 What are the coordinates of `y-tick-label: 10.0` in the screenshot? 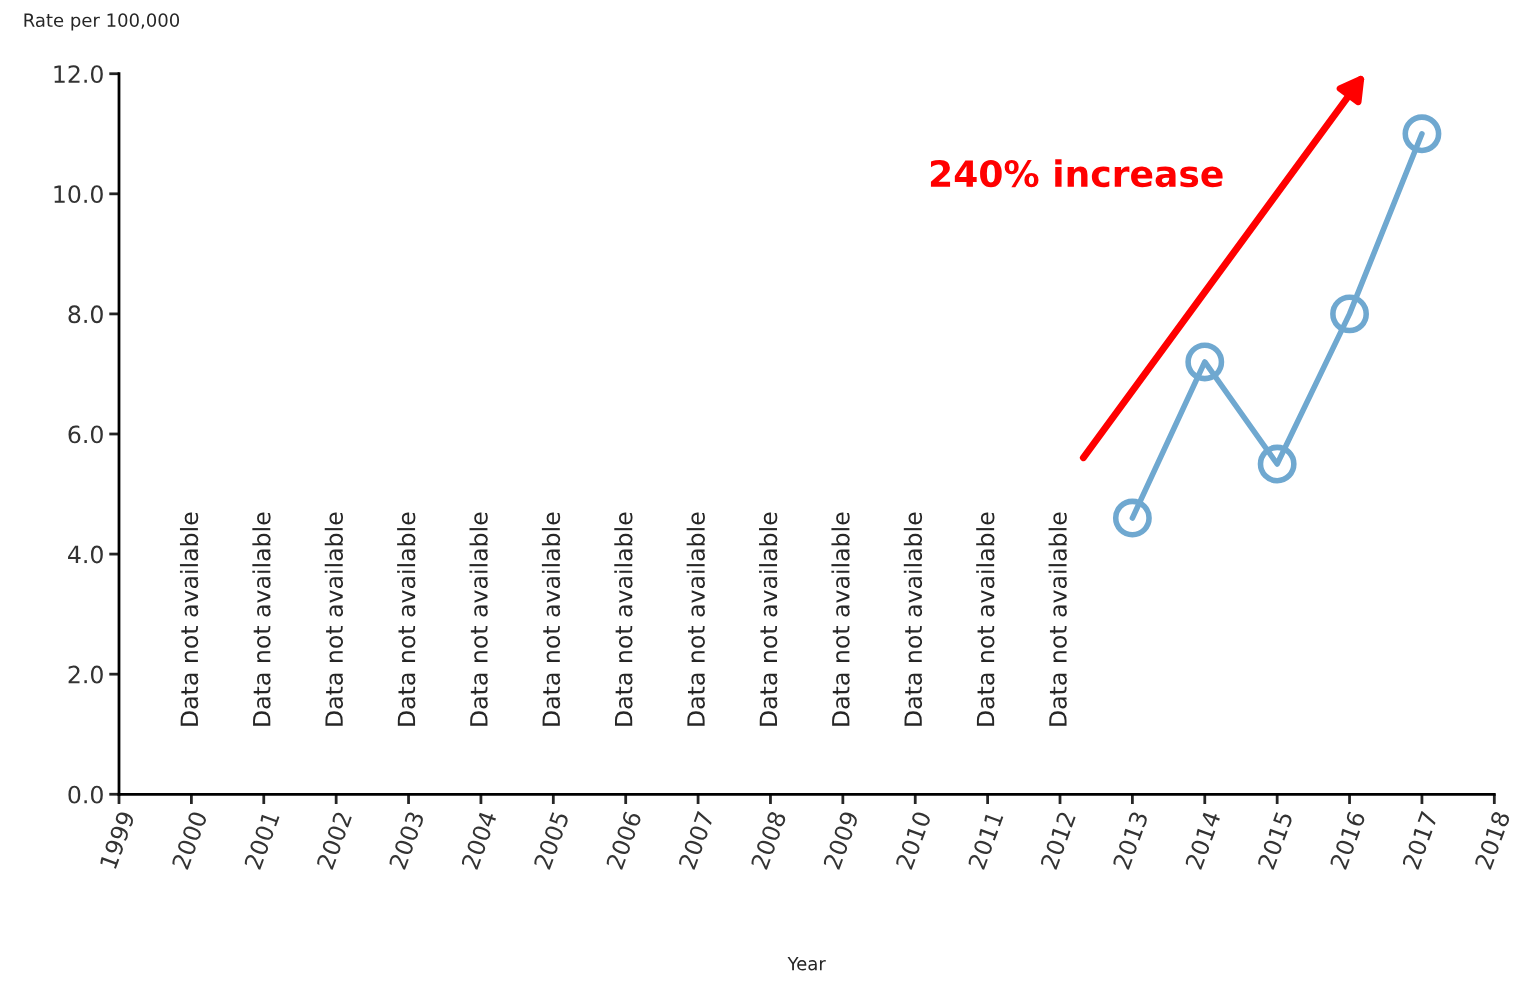 It's located at (78, 194).